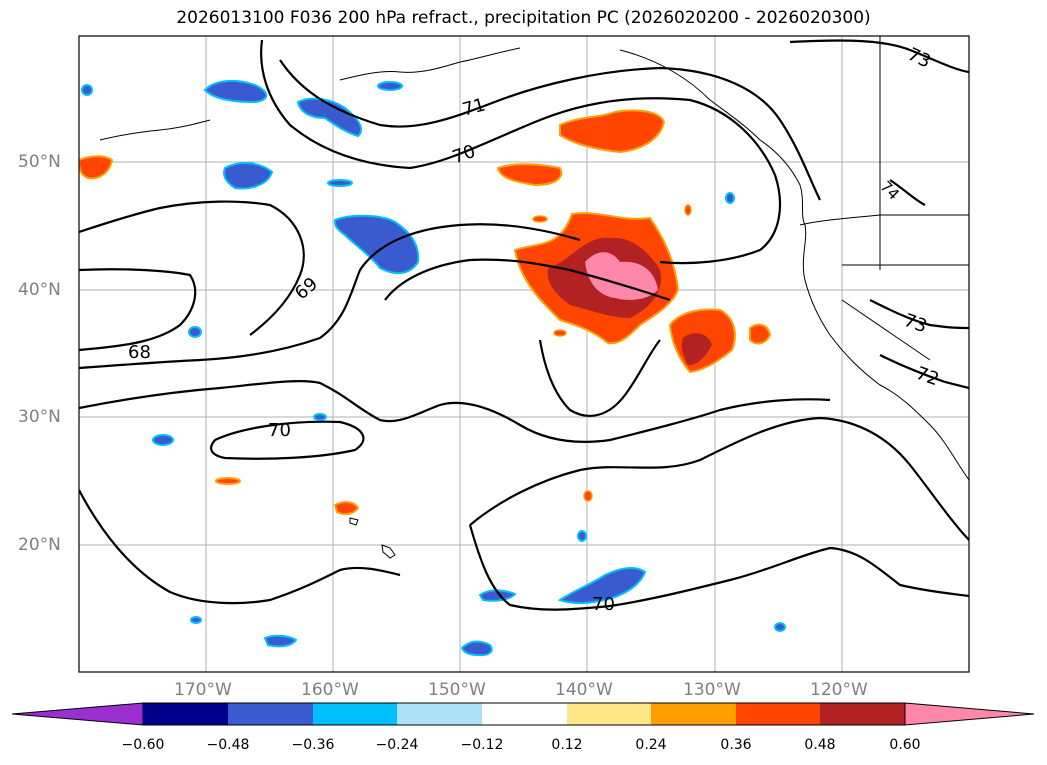 The image size is (1047, 765). Describe the element at coordinates (527, 280) in the screenshot. I see `contour-69-inner` at that location.